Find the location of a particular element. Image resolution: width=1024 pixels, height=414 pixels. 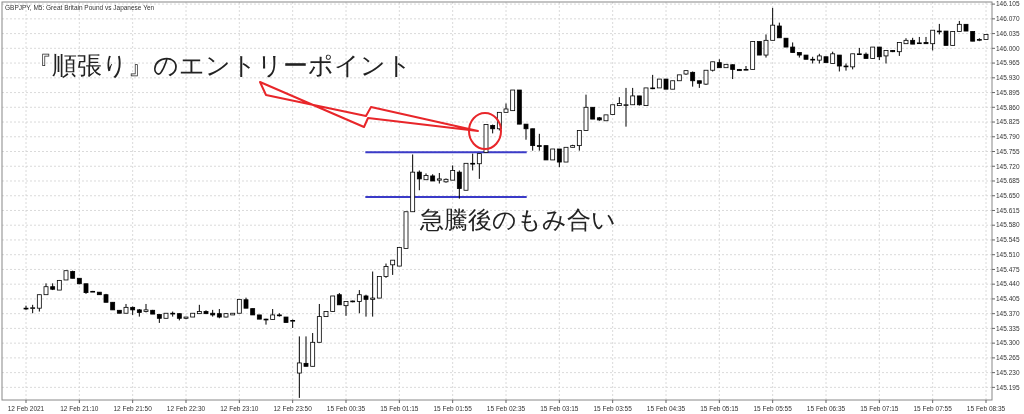

annotation: 急騰後のもみ合い is located at coordinates (517, 220).